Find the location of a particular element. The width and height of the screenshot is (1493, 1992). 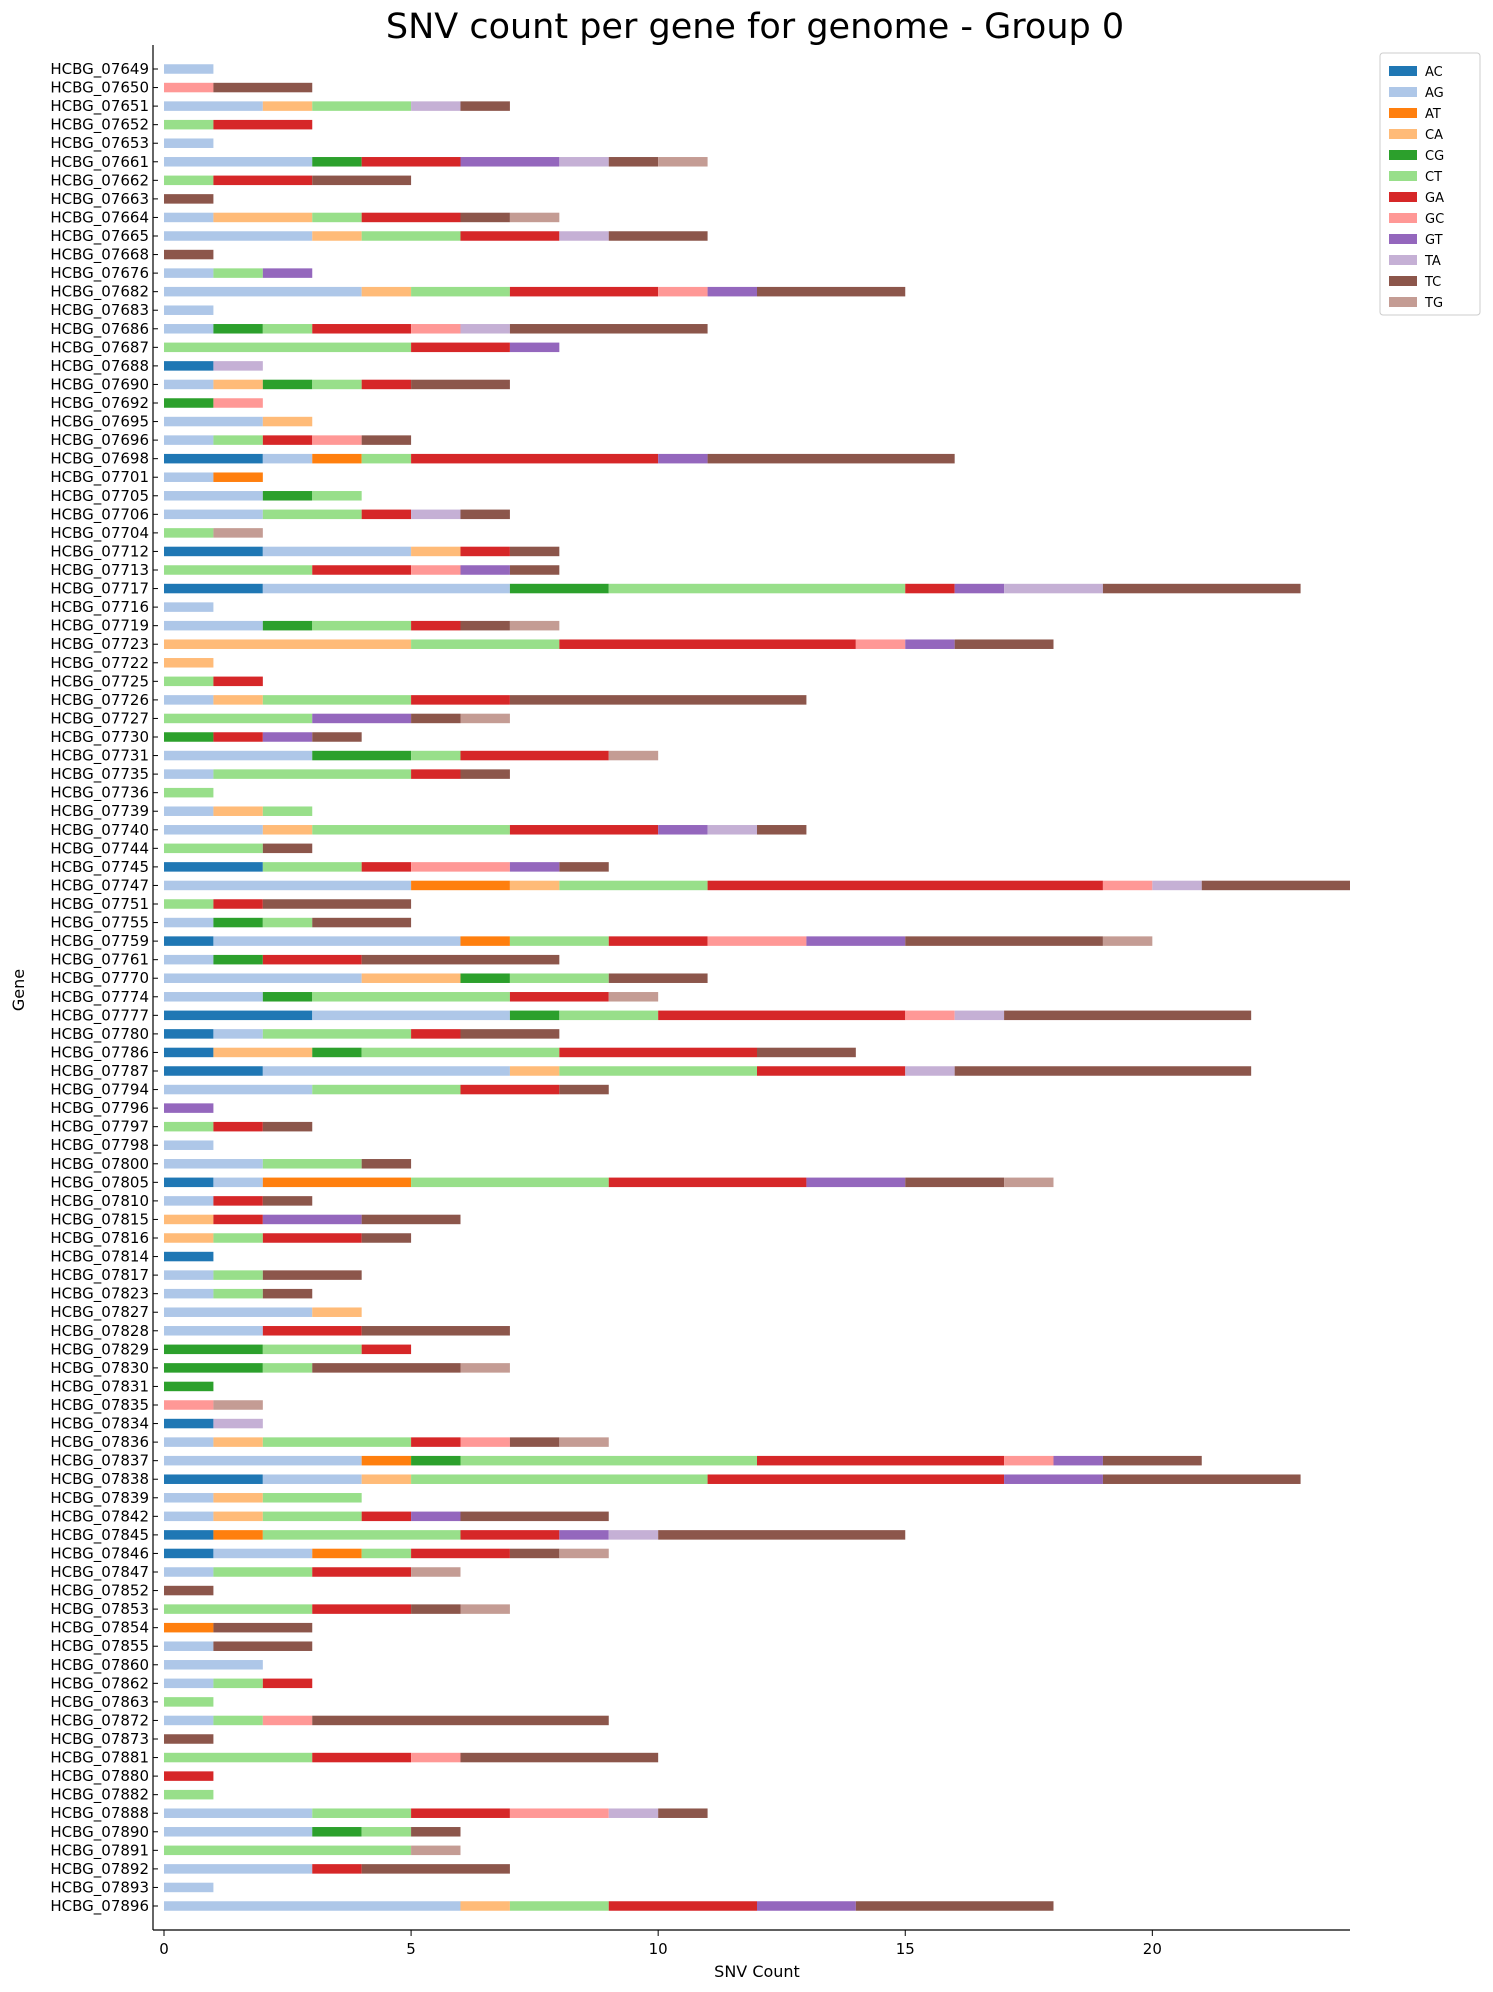

bar-segment-hcbg-07713-ga is located at coordinates (362, 570).